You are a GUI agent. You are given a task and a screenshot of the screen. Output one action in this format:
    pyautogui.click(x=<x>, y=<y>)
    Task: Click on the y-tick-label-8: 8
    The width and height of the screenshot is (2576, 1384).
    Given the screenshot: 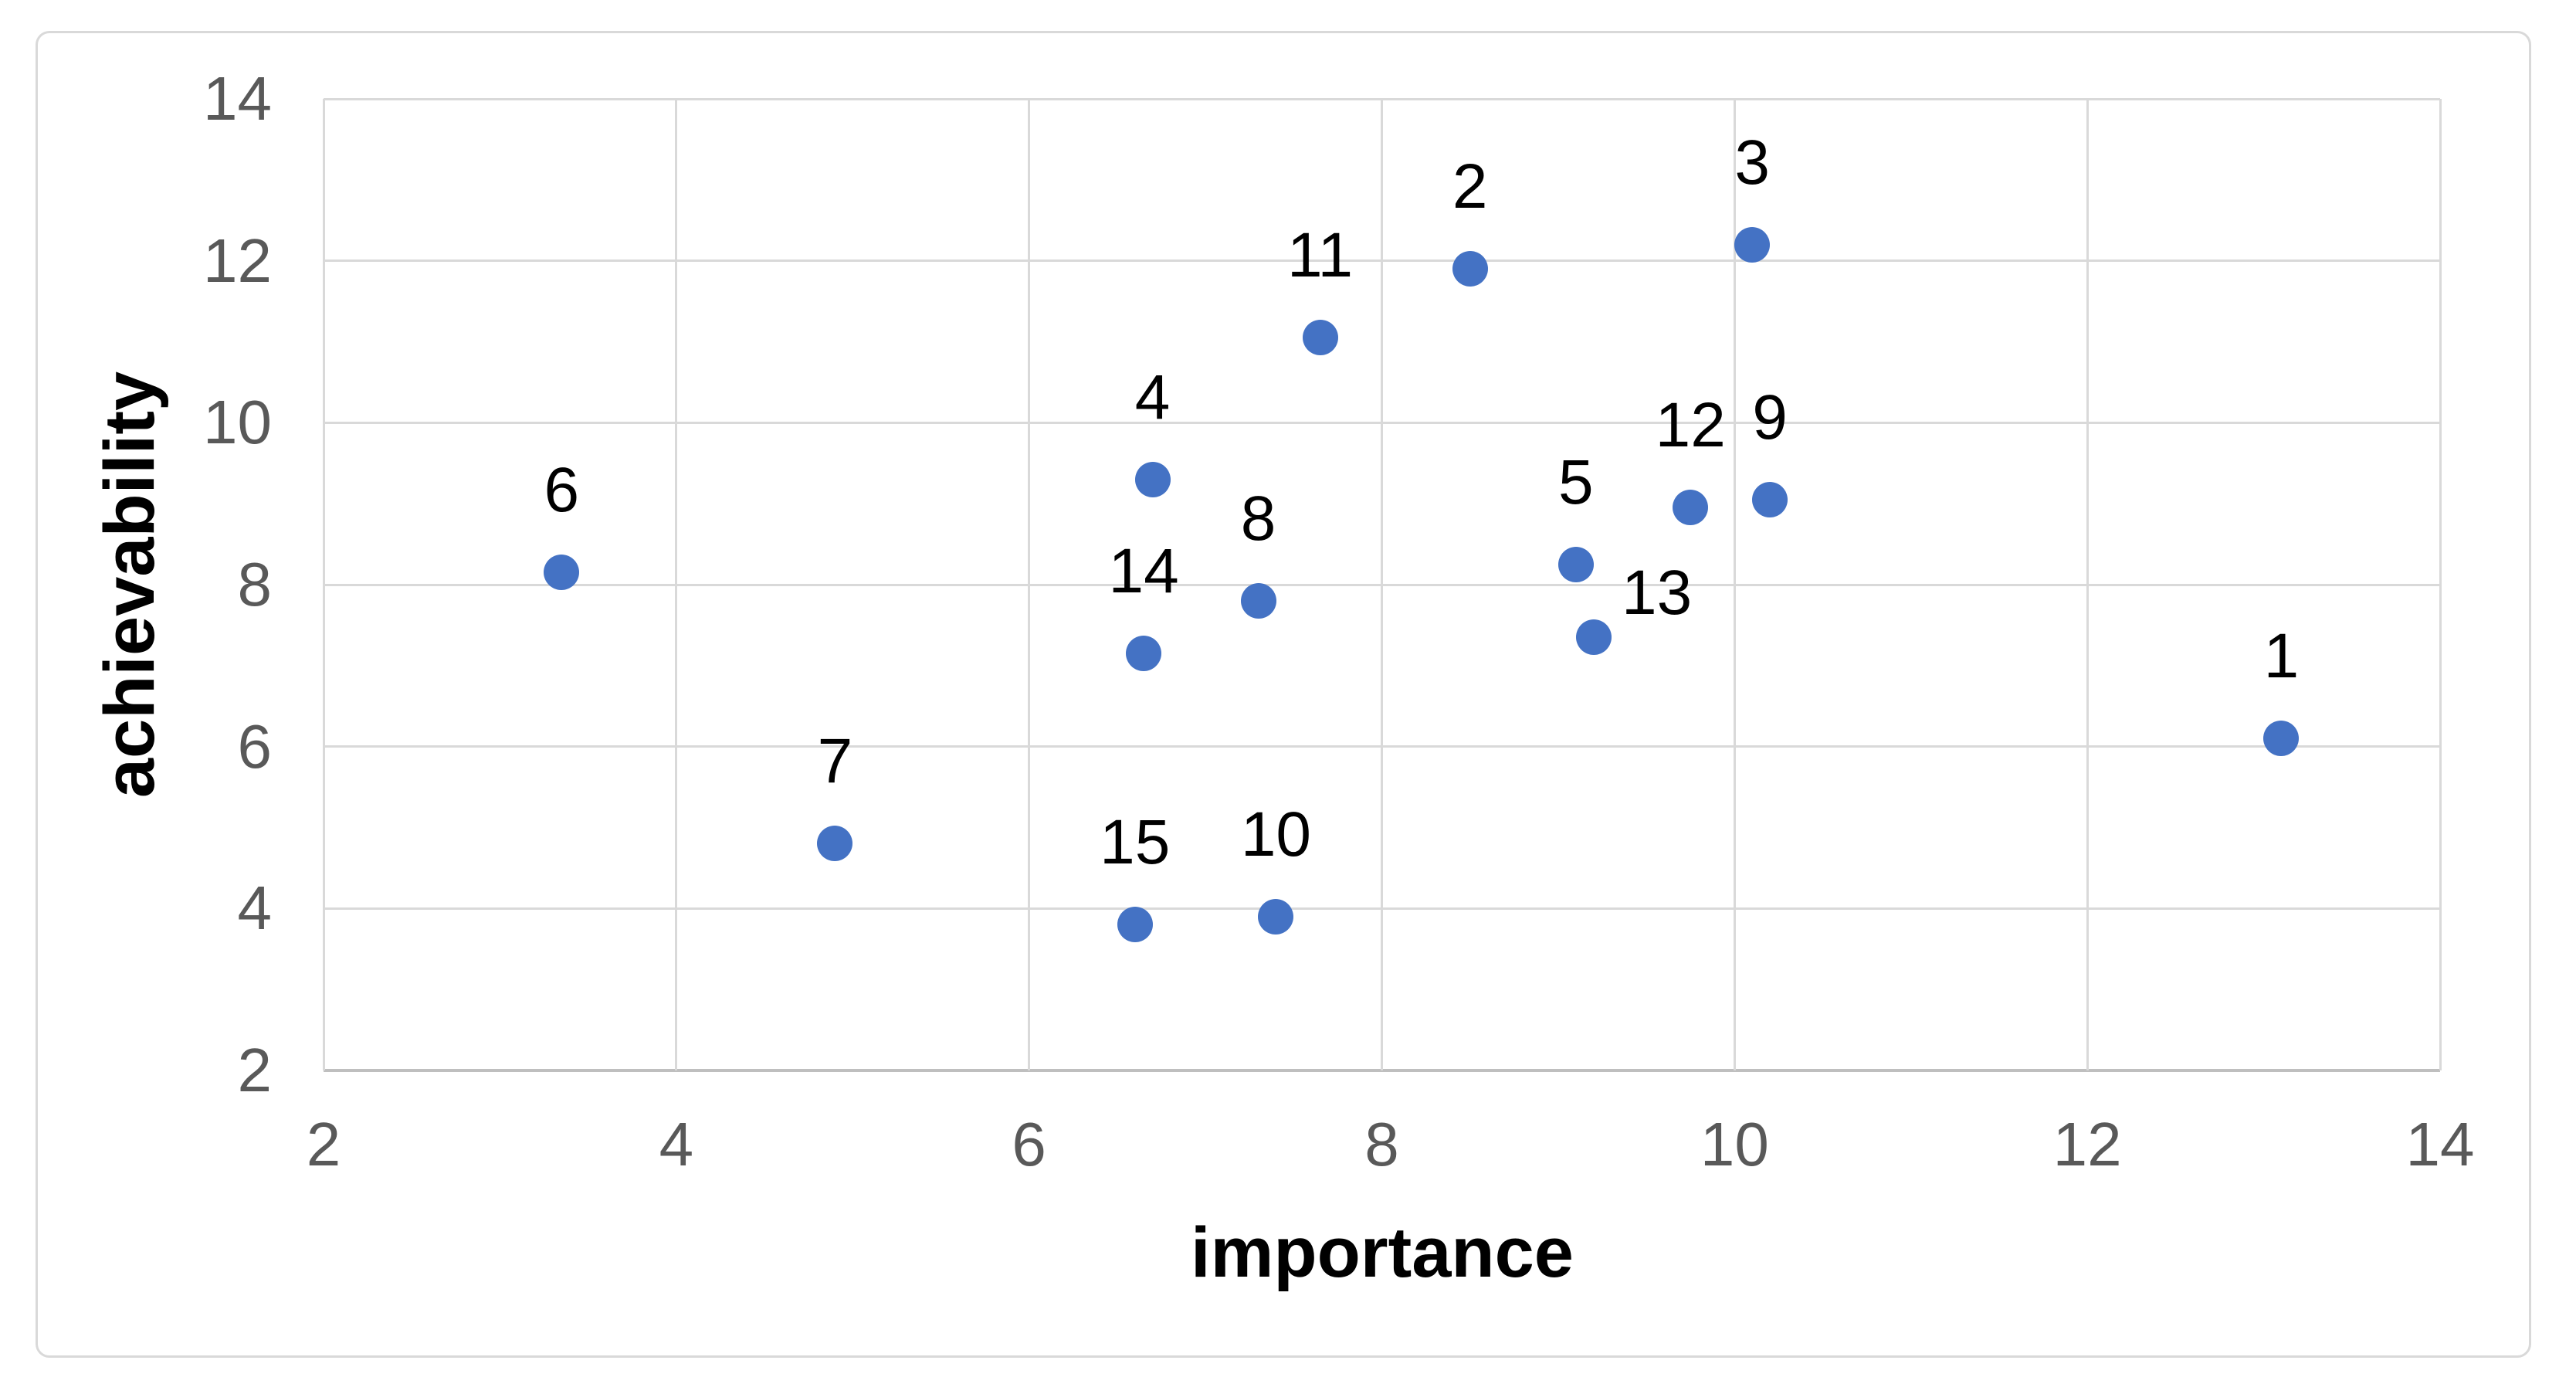 What is the action you would take?
    pyautogui.click(x=255, y=584)
    